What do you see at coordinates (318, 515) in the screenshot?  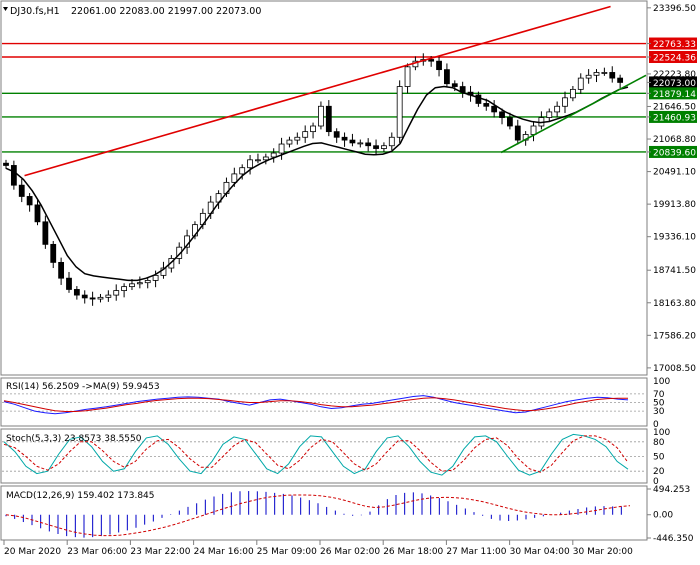 I see `macd-signal-line` at bounding box center [318, 515].